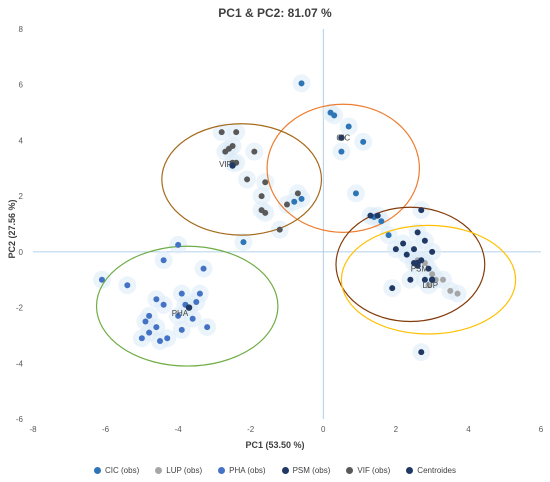 The height and width of the screenshot is (482, 550). What do you see at coordinates (20, 363) in the screenshot?
I see `y-tick-label: -4` at bounding box center [20, 363].